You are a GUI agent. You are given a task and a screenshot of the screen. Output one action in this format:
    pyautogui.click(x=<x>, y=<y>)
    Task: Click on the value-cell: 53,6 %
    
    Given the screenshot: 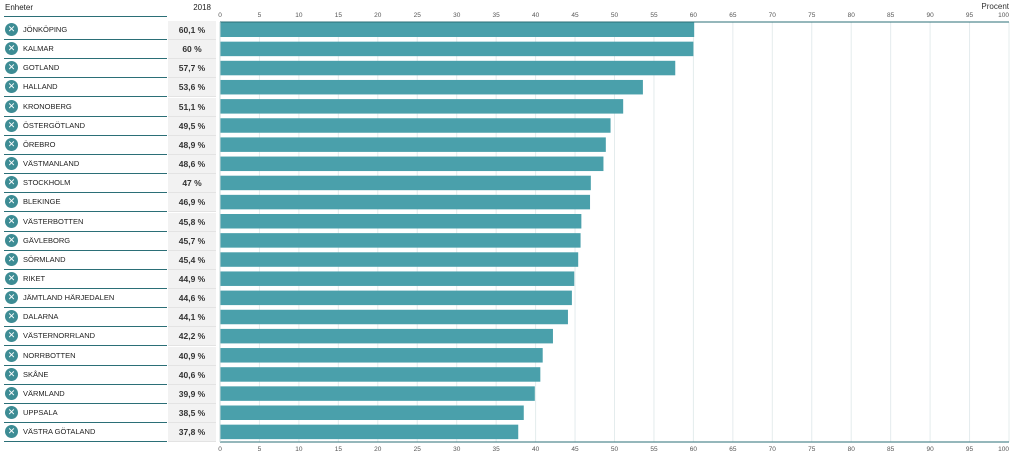 What is the action you would take?
    pyautogui.click(x=192, y=88)
    